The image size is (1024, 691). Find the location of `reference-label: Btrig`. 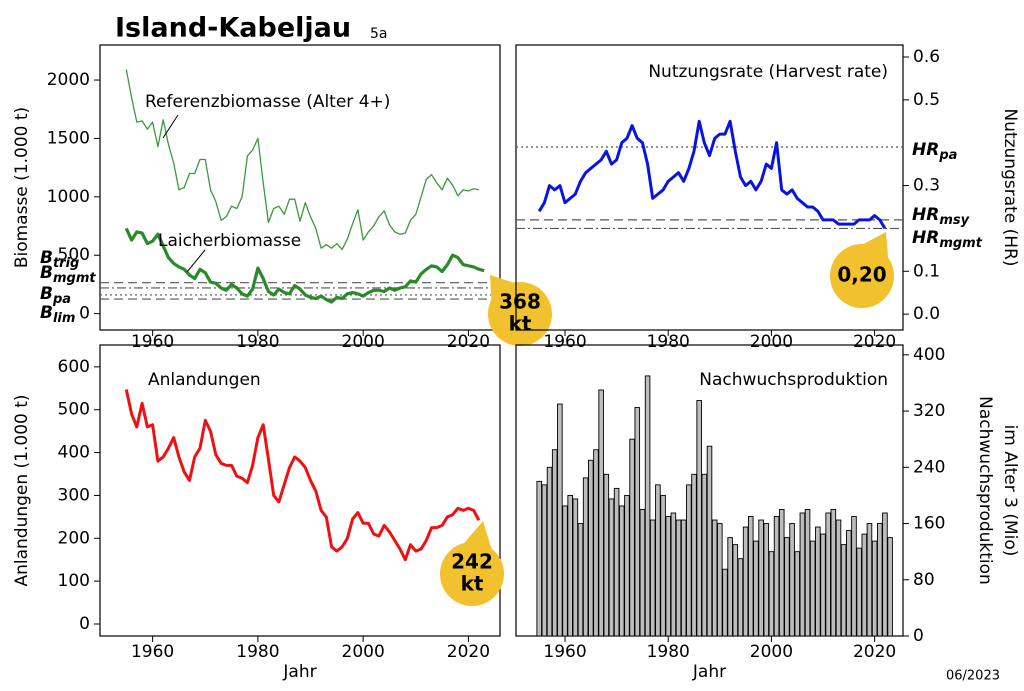

reference-label: Btrig is located at coordinates (59, 259).